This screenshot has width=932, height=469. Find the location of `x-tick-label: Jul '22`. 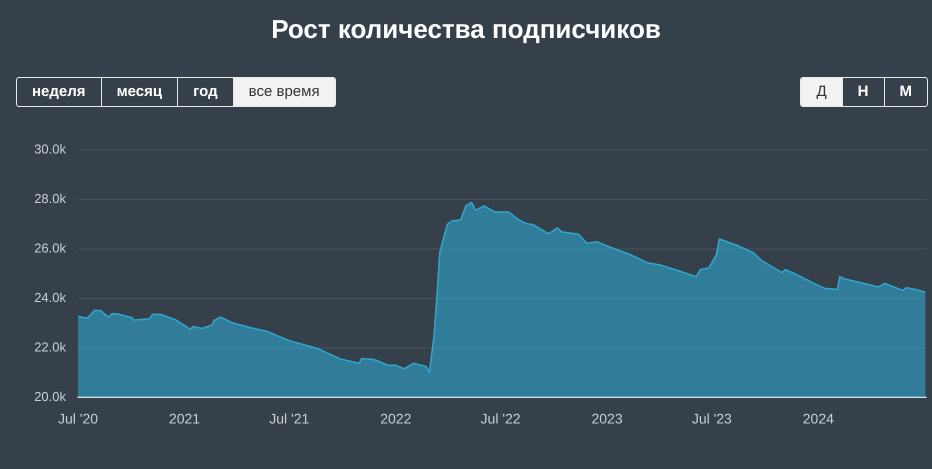

x-tick-label: Jul '22 is located at coordinates (500, 418).